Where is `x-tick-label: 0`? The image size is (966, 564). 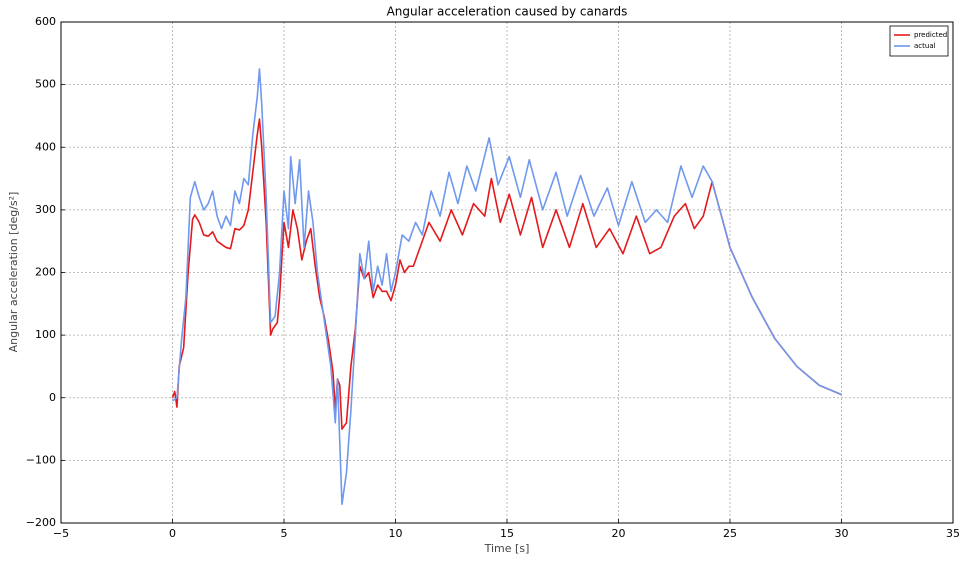 x-tick-label: 0 is located at coordinates (172, 533).